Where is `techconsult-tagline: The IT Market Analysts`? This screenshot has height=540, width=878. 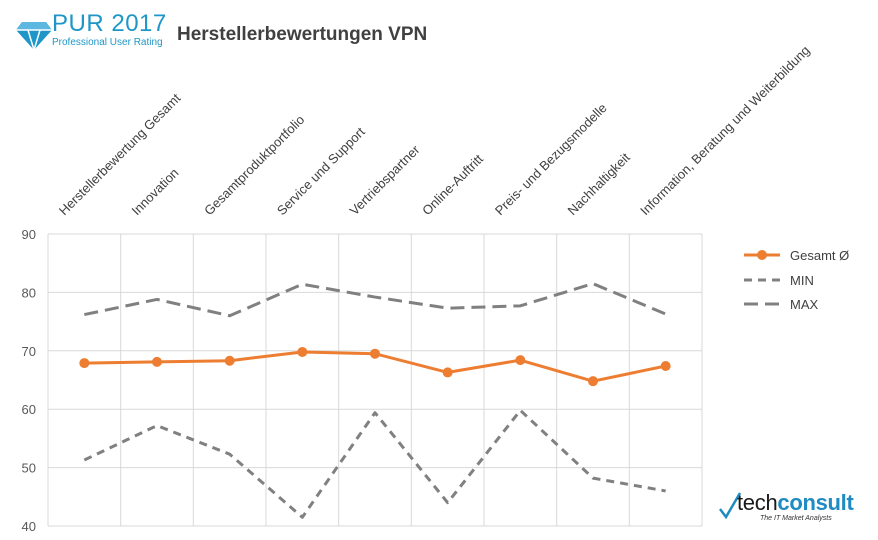 techconsult-tagline: The IT Market Analysts is located at coordinates (796, 518).